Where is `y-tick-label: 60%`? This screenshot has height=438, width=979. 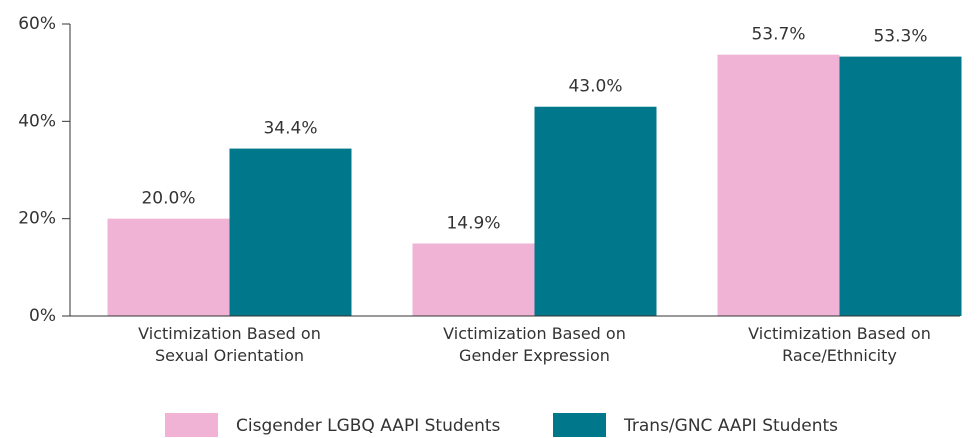
y-tick-label: 60% is located at coordinates (37, 24).